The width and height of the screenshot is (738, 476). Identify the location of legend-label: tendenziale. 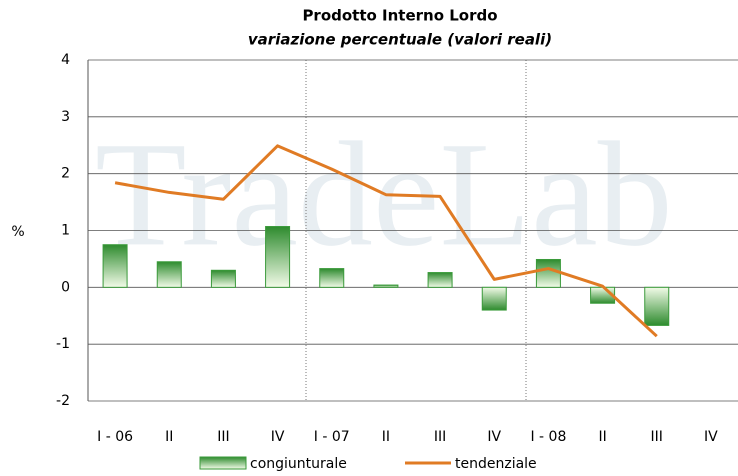
(496, 464).